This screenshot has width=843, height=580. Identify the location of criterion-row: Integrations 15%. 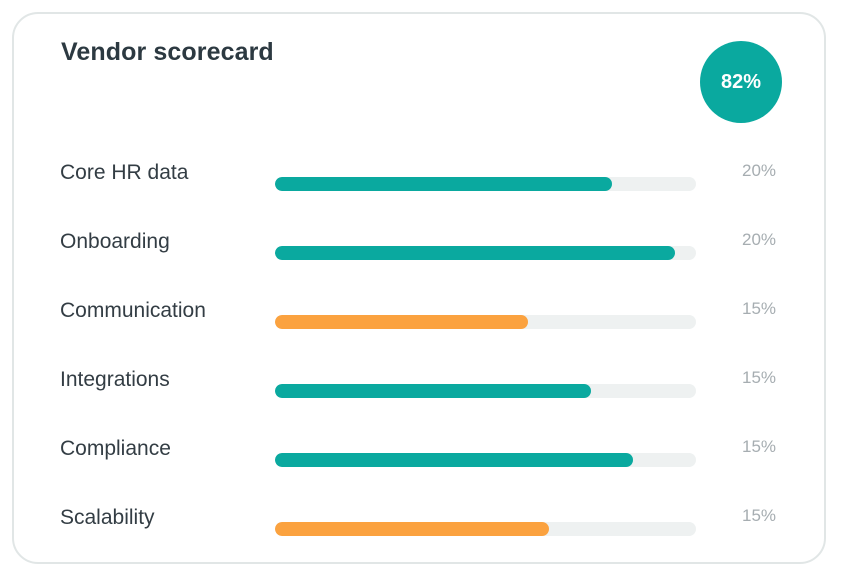
(419, 393).